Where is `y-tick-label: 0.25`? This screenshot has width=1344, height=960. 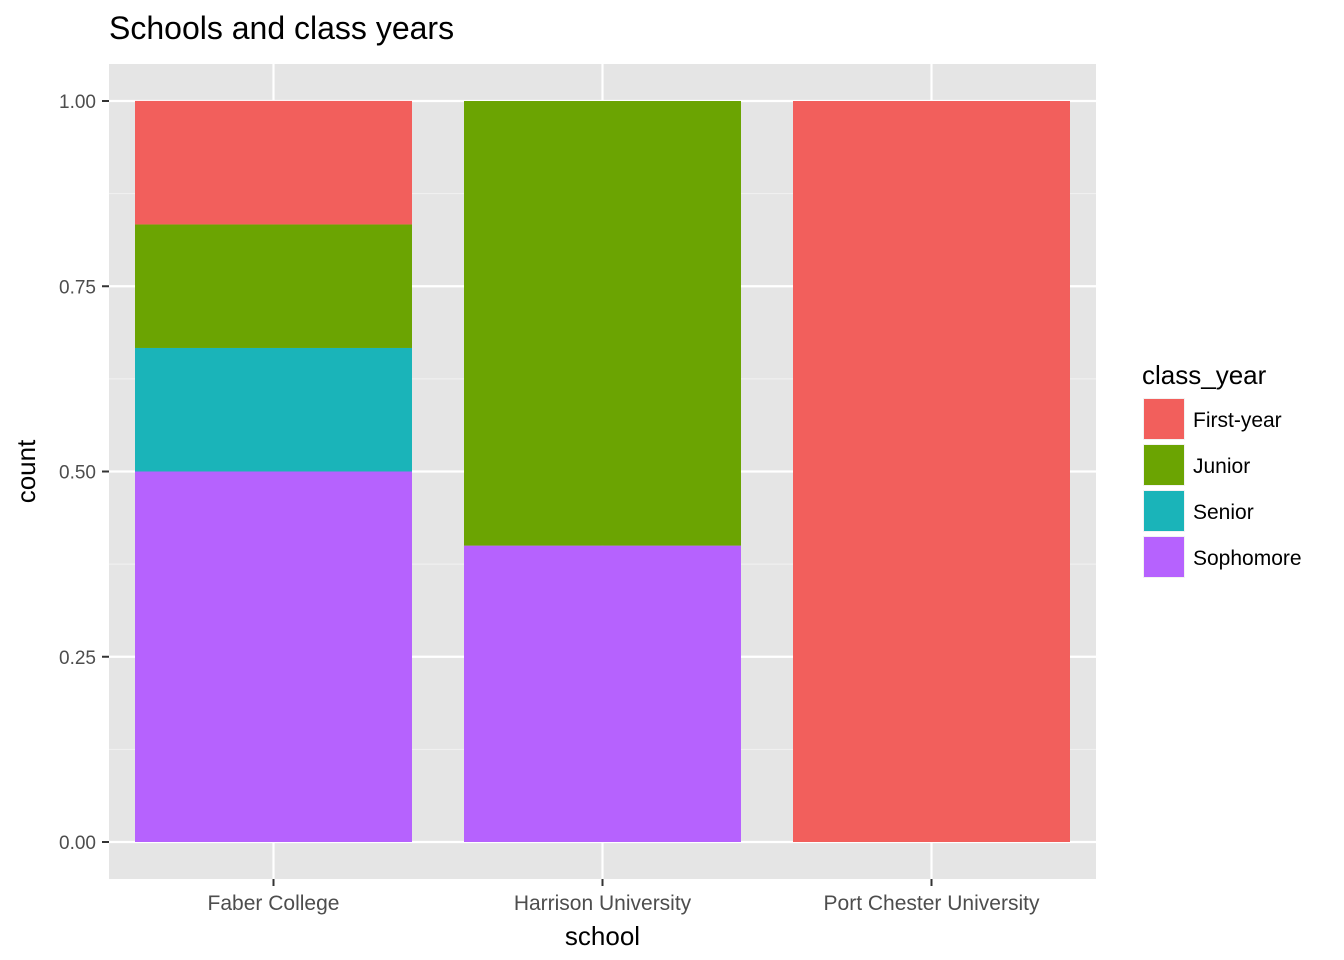
y-tick-label: 0.25 is located at coordinates (77, 658).